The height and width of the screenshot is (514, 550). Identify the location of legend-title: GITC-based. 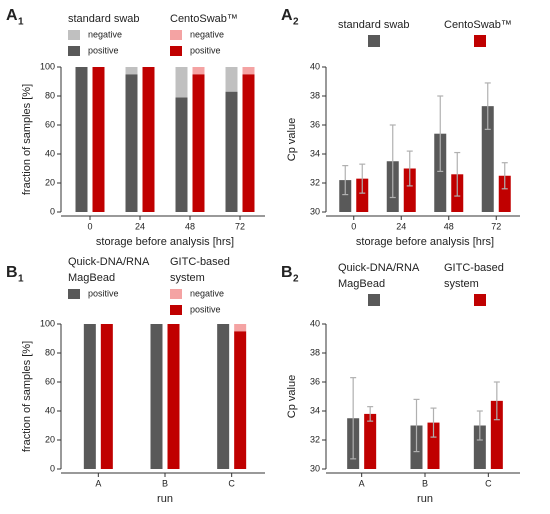
(200, 262).